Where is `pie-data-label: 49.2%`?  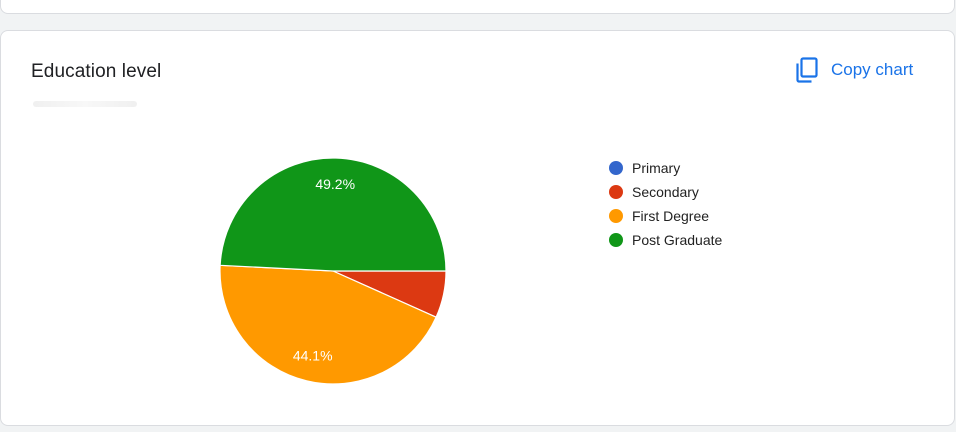 pie-data-label: 49.2% is located at coordinates (335, 184).